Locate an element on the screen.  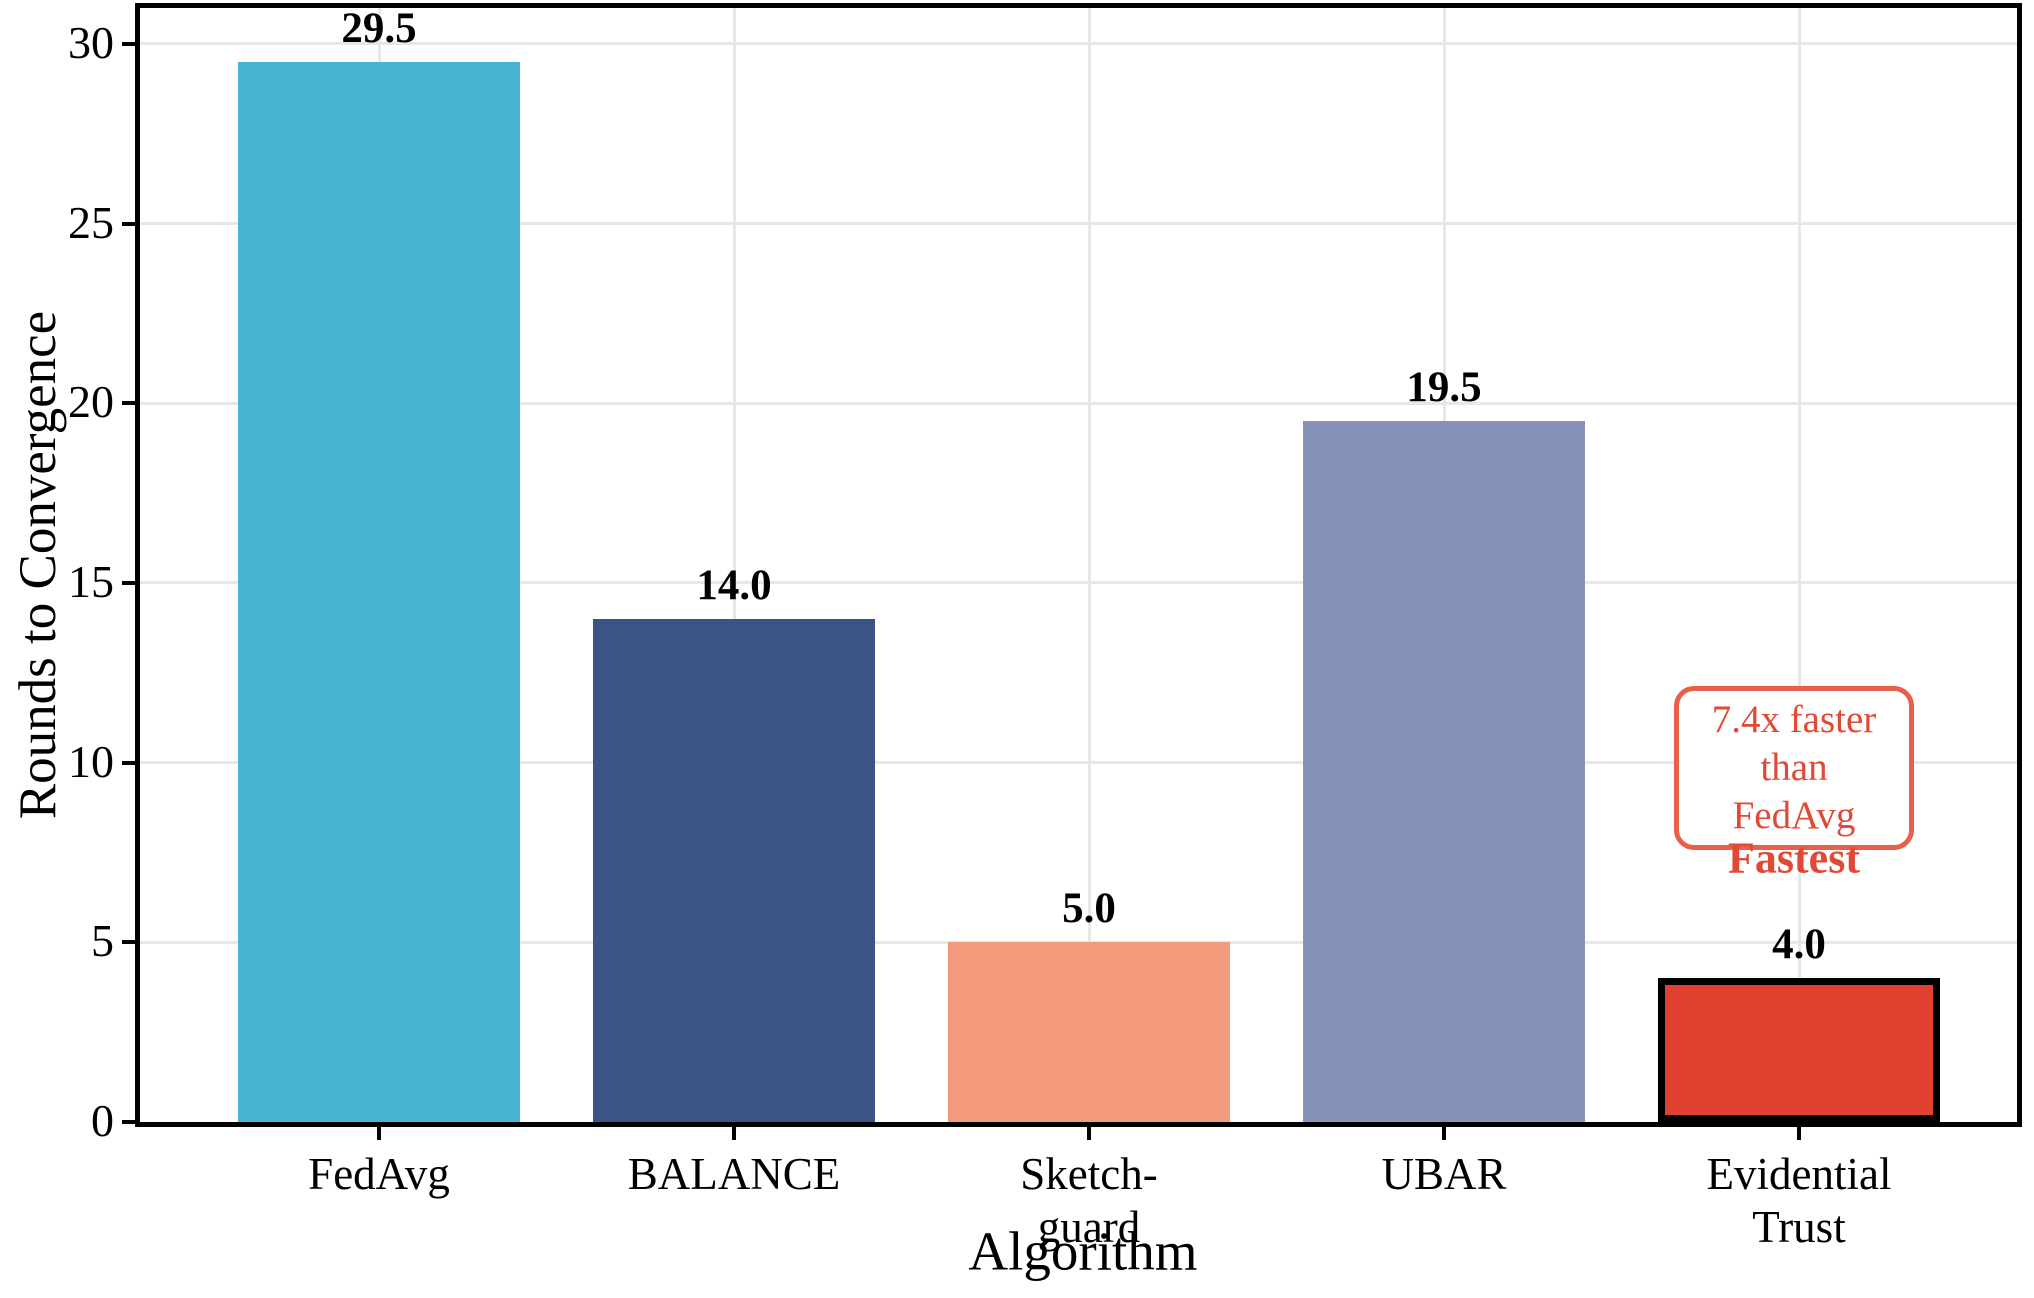
x-axis-label: Algorithm is located at coordinates (1083, 1251).